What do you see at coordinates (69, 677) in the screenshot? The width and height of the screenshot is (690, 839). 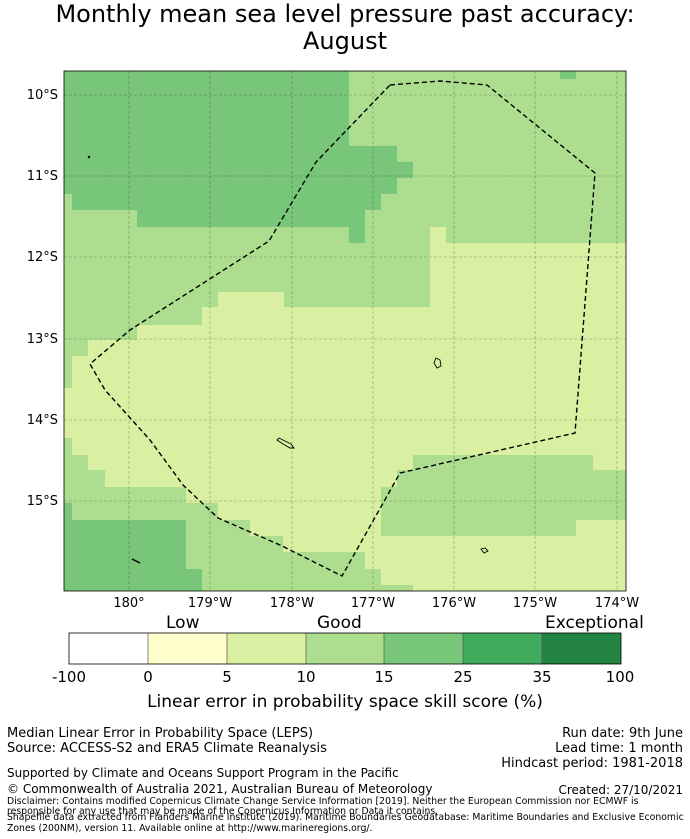 I see `colorbar-tick-label: -100` at bounding box center [69, 677].